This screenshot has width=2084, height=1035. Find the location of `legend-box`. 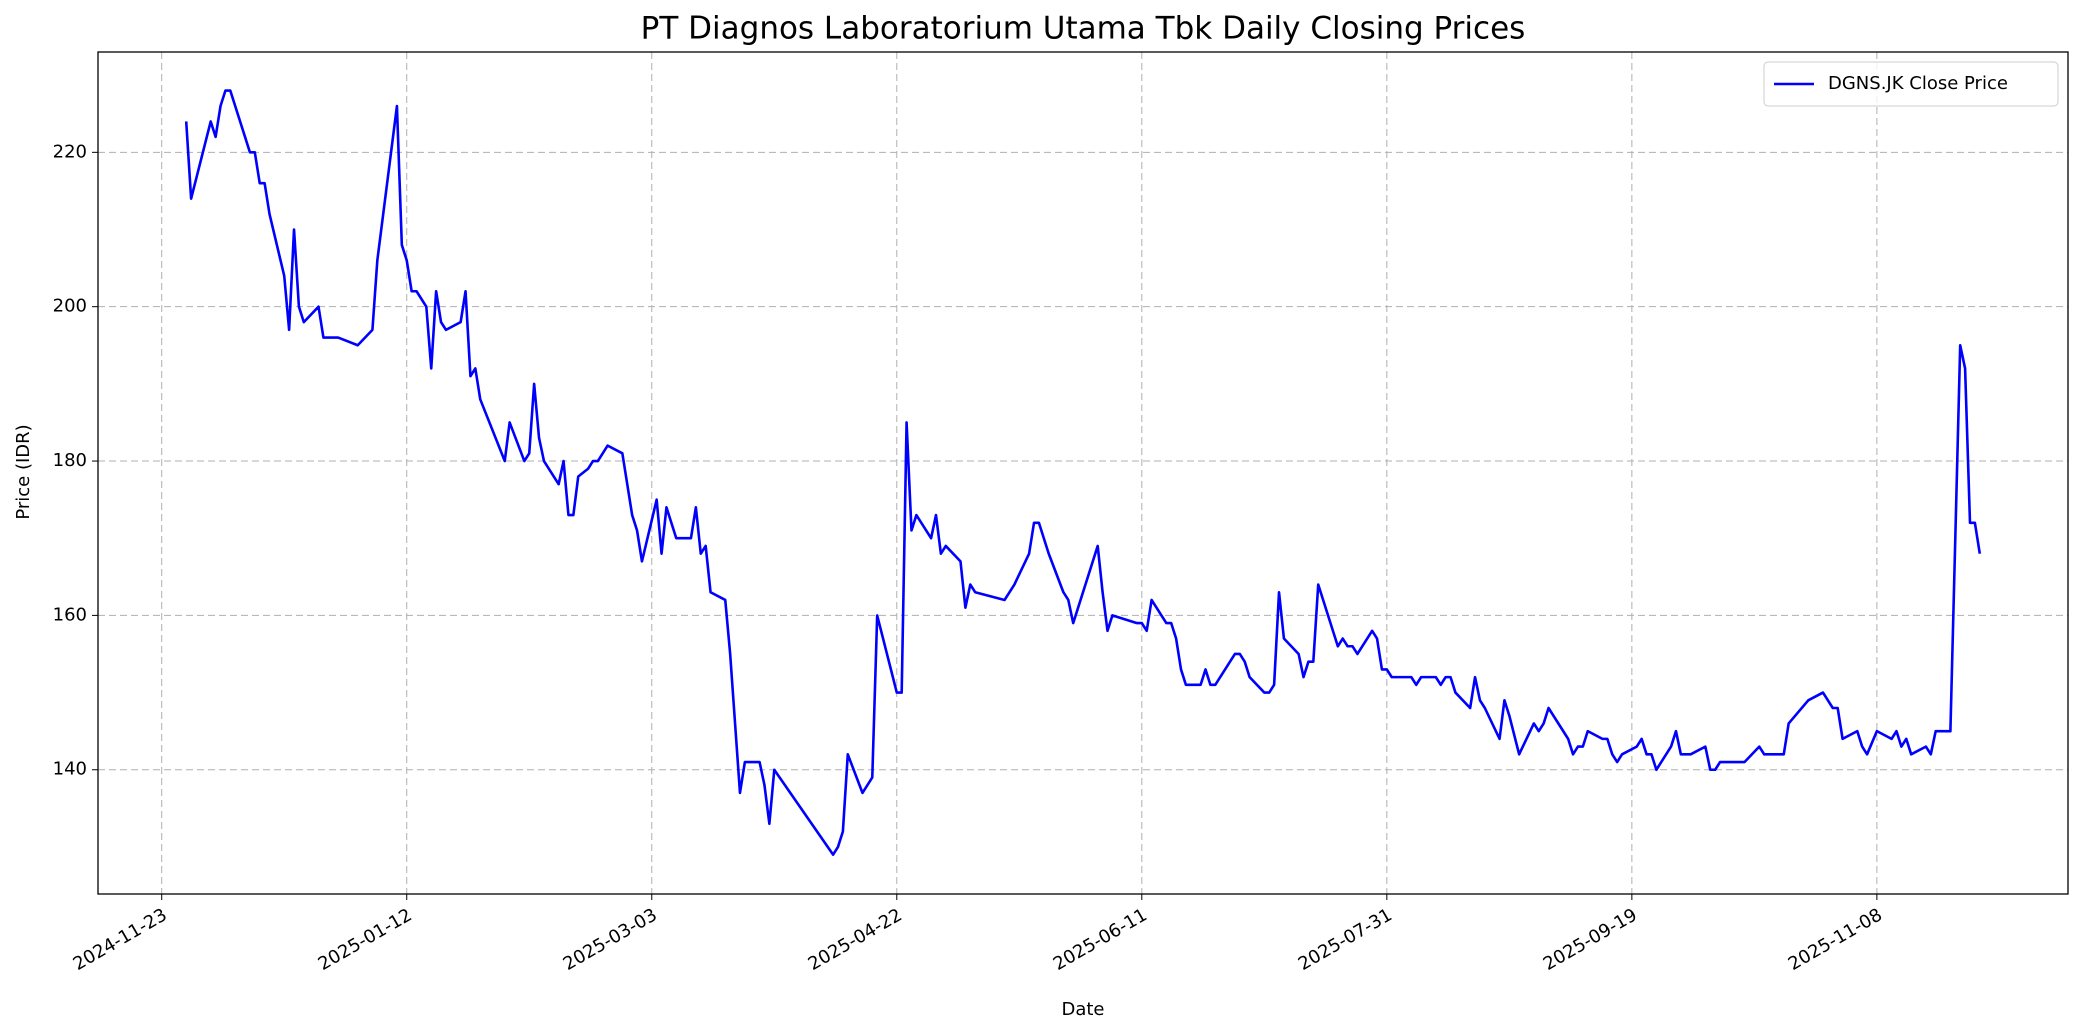

legend-box is located at coordinates (1911, 84).